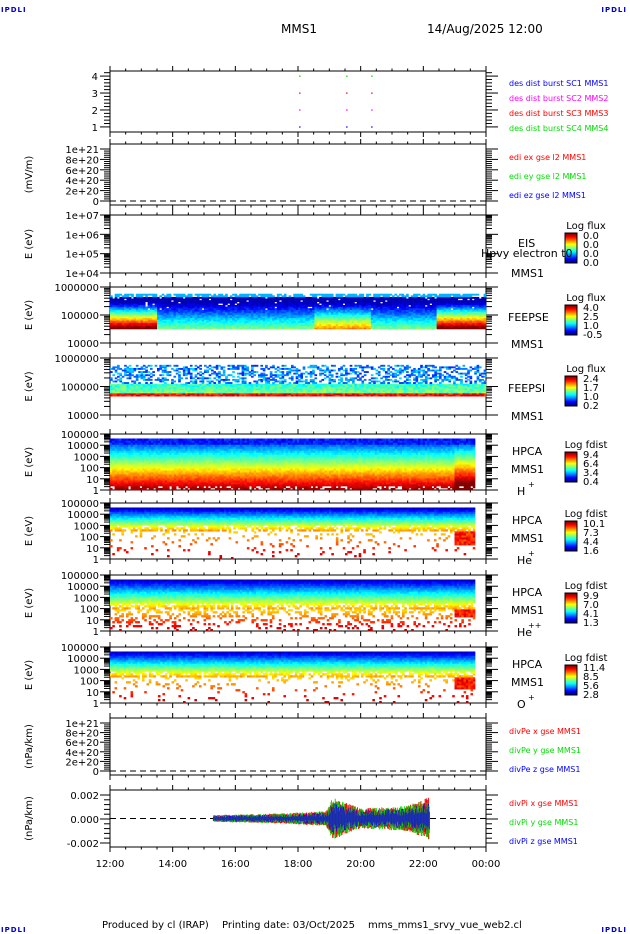 This screenshot has width=630, height=934. Describe the element at coordinates (29, 175) in the screenshot. I see `y-axis-label-edi: (mV/m)` at that location.